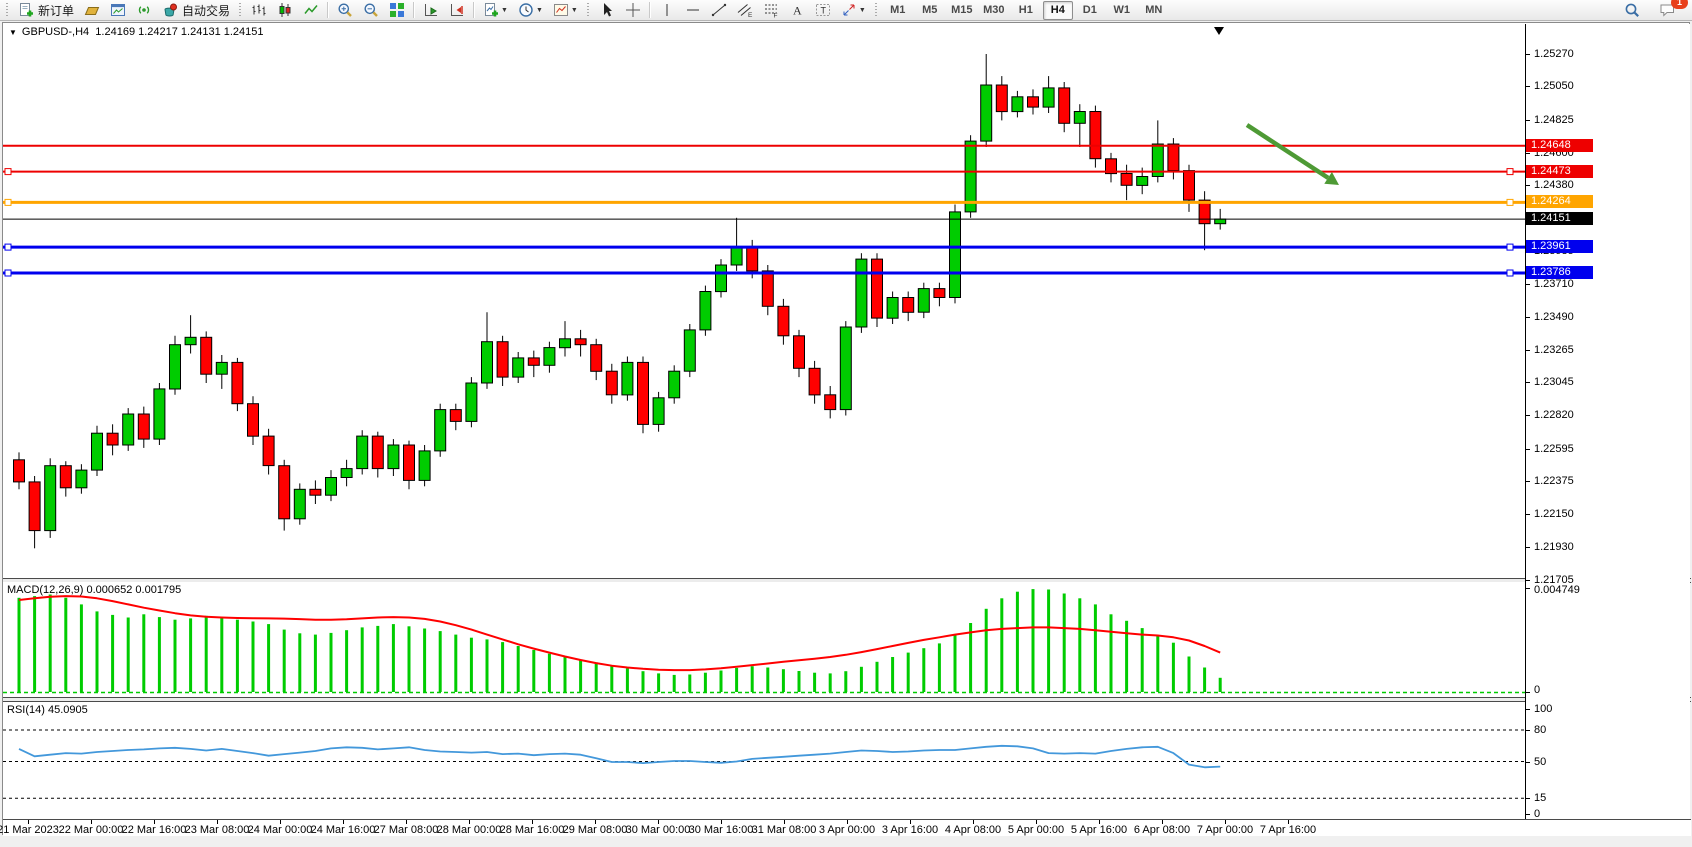 Image resolution: width=1692 pixels, height=847 pixels. Describe the element at coordinates (962, 10) in the screenshot. I see `timeframe-m15: M15` at that location.